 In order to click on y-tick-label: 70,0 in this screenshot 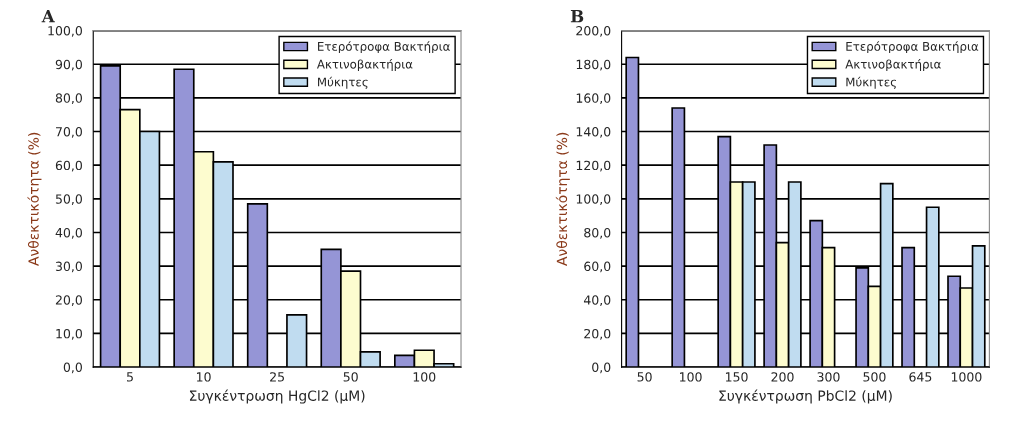, I will do `click(69, 132)`.